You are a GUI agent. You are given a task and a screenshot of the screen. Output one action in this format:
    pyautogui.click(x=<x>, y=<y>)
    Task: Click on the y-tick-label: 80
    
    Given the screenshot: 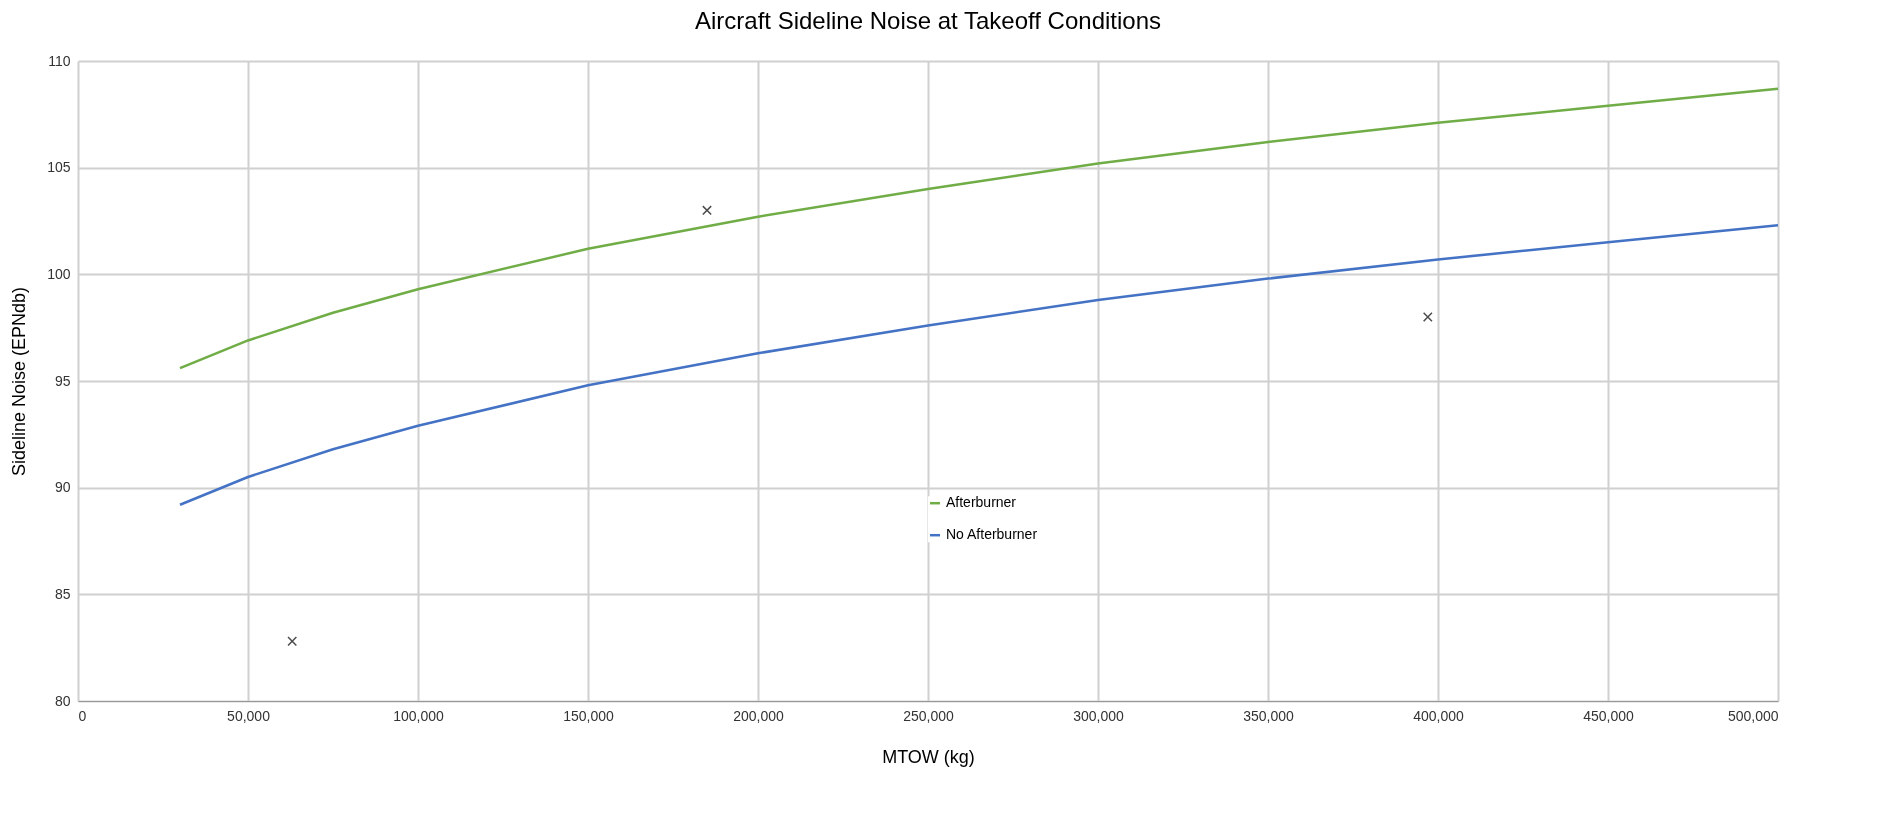 What is the action you would take?
    pyautogui.click(x=62, y=700)
    